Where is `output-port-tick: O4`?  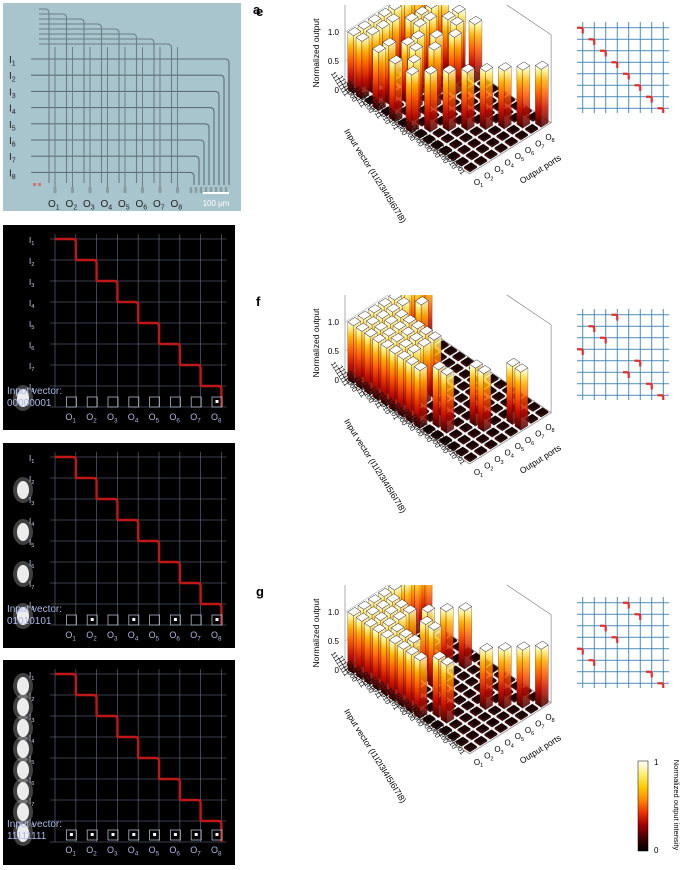
output-port-tick: O4 is located at coordinates (509, 164).